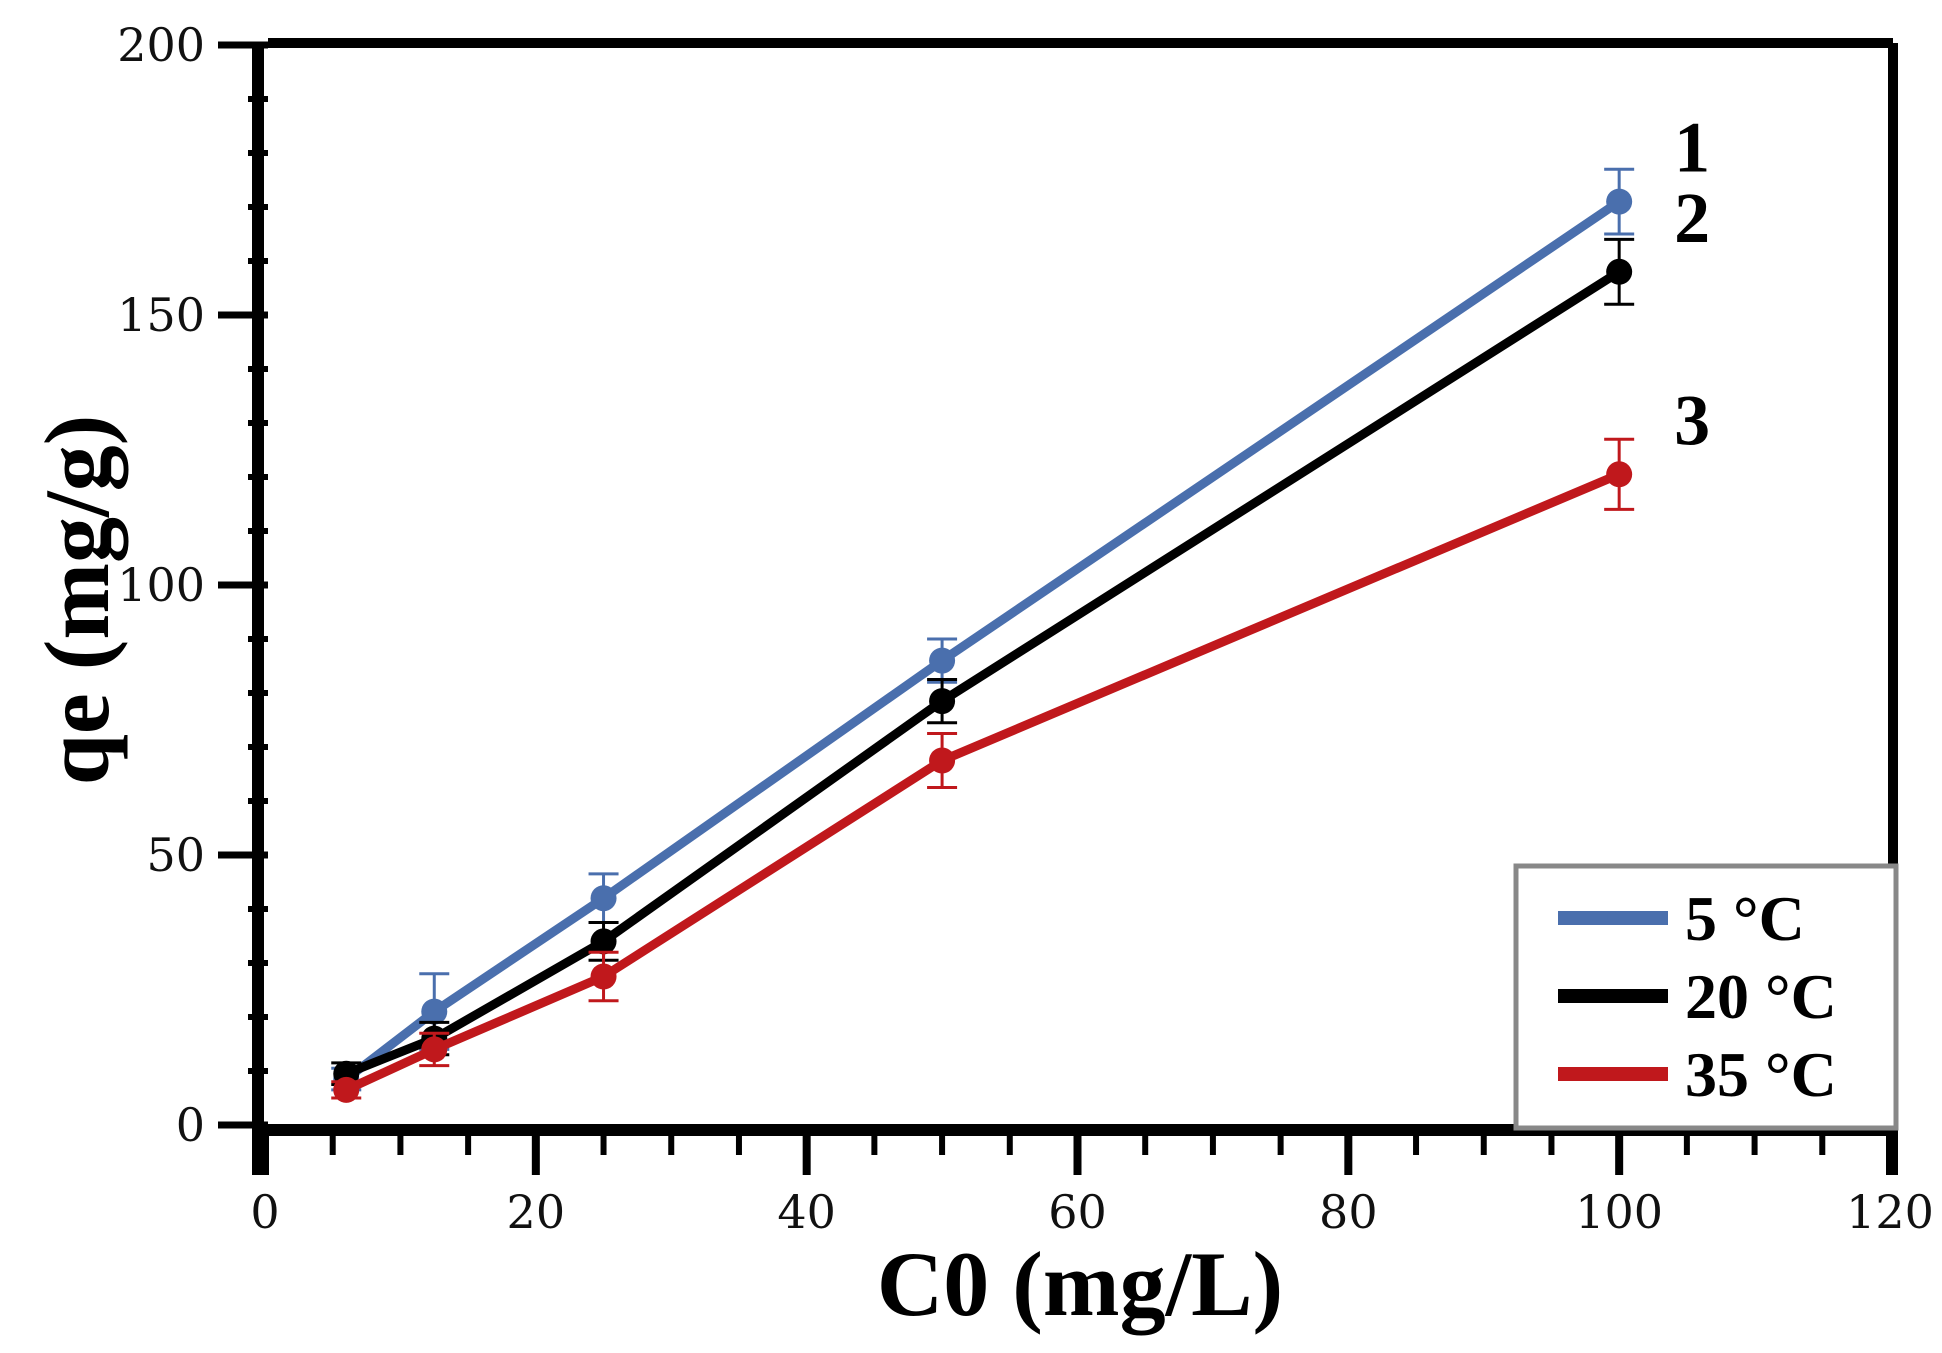 Image resolution: width=1942 pixels, height=1353 pixels. Describe the element at coordinates (161, 45) in the screenshot. I see `y-tick-label: 200` at that location.